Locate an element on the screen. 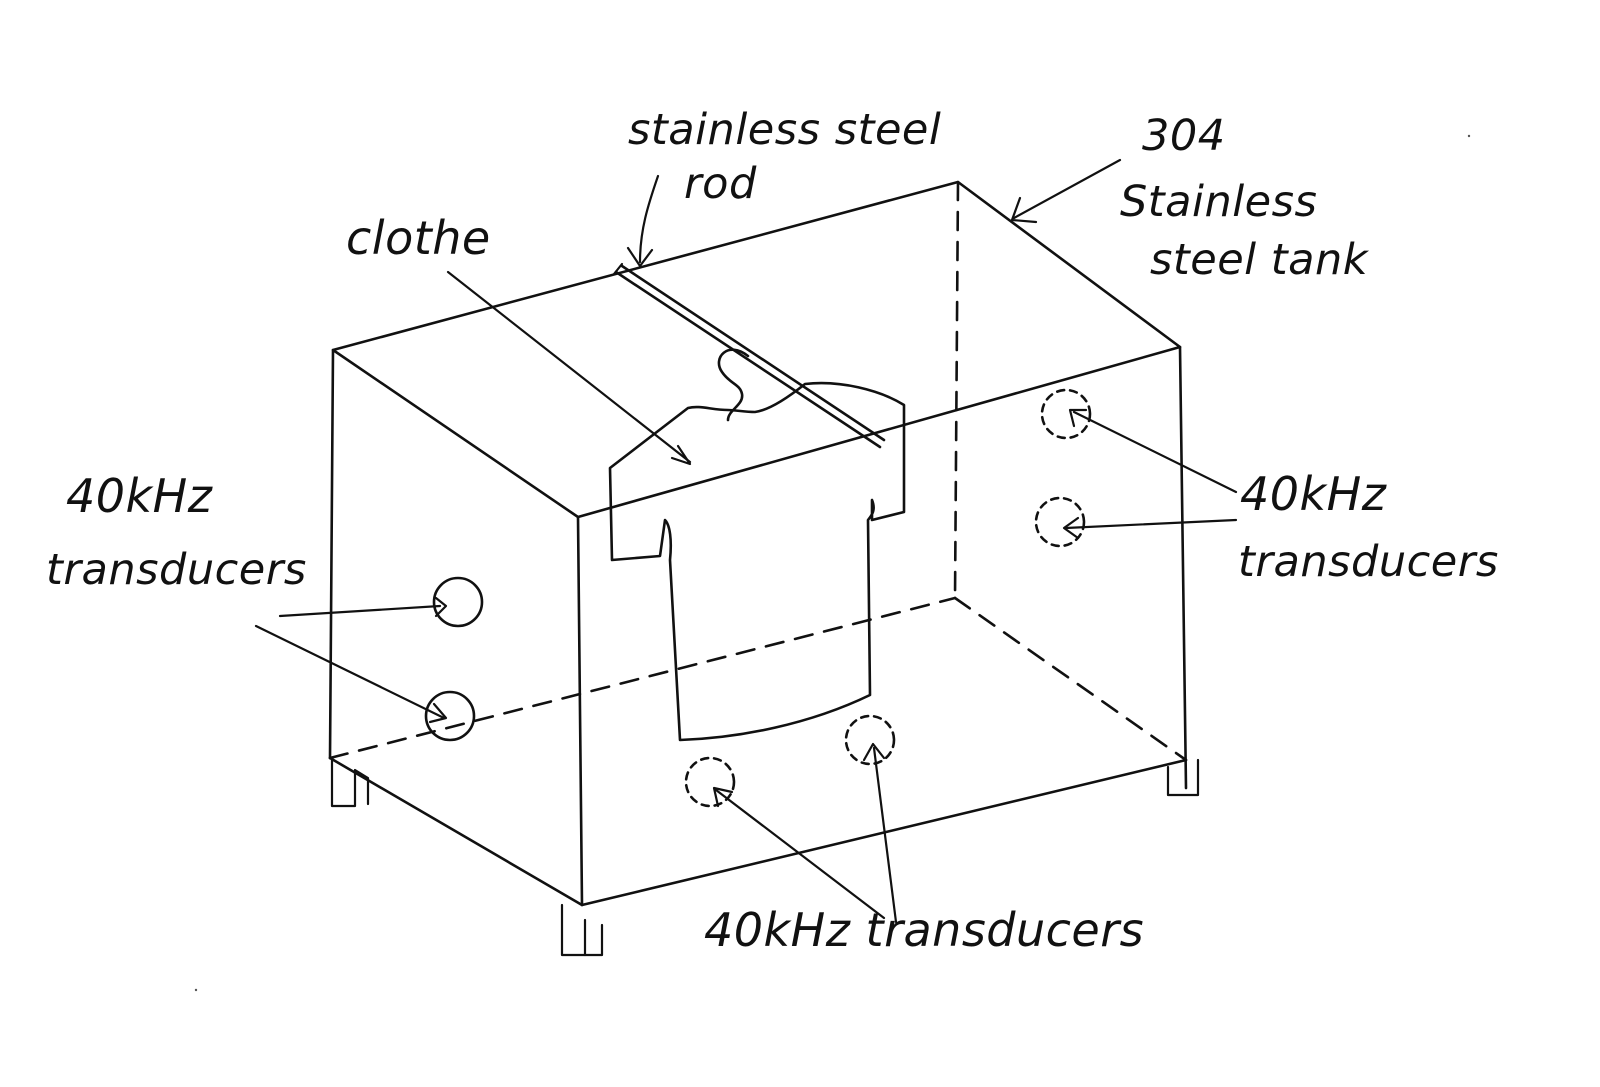 This screenshot has height=1087, width=1600. tank-label-line1: 304 is located at coordinates (1184, 136).